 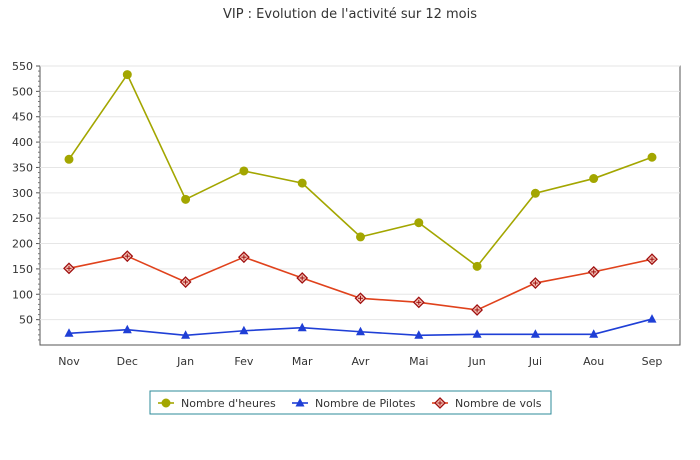 I want to click on x-tick-label: Jan, so click(x=185, y=361).